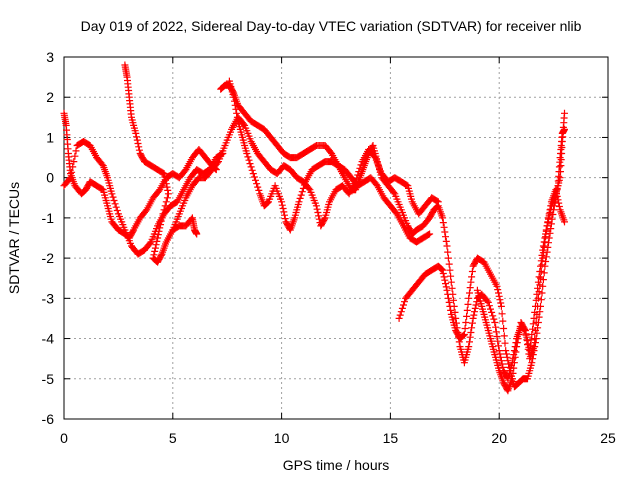 This screenshot has height=480, width=640. What do you see at coordinates (50, 178) in the screenshot?
I see `y-tick-label: 0` at bounding box center [50, 178].